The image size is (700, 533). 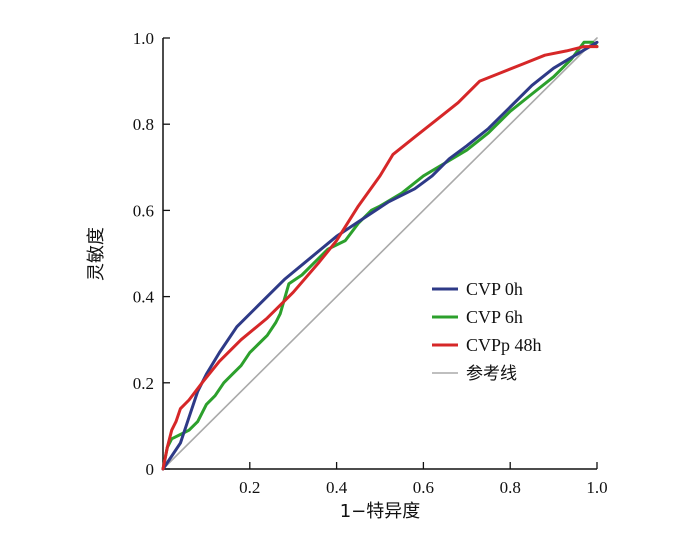 What do you see at coordinates (380, 511) in the screenshot?
I see `x-axis-title: 1−特异度` at bounding box center [380, 511].